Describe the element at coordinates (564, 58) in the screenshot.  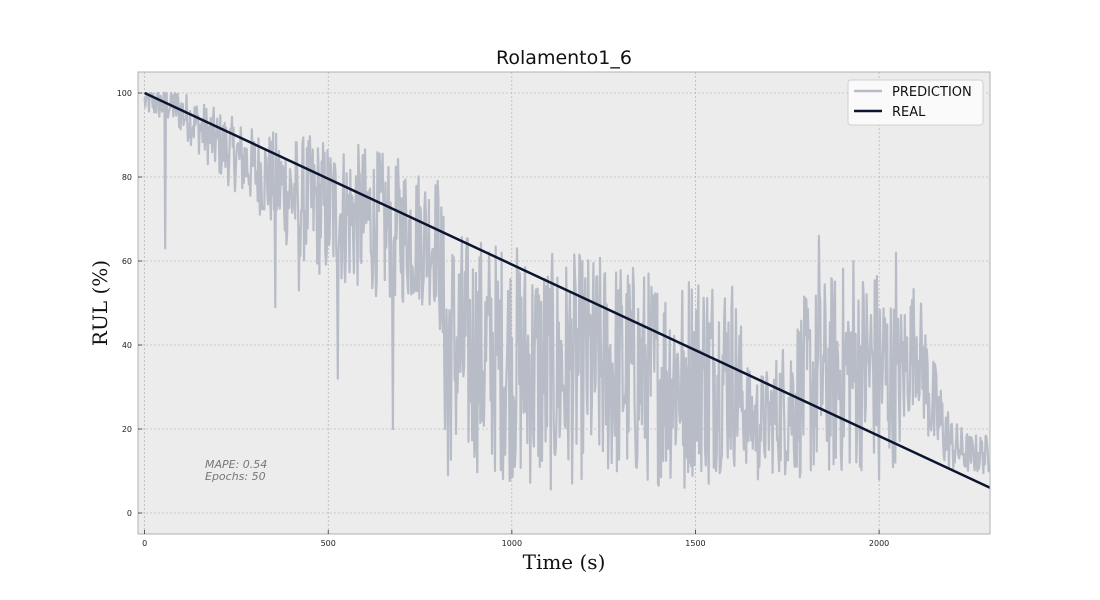
I see `chart-title: Rolamento1_6` at that location.